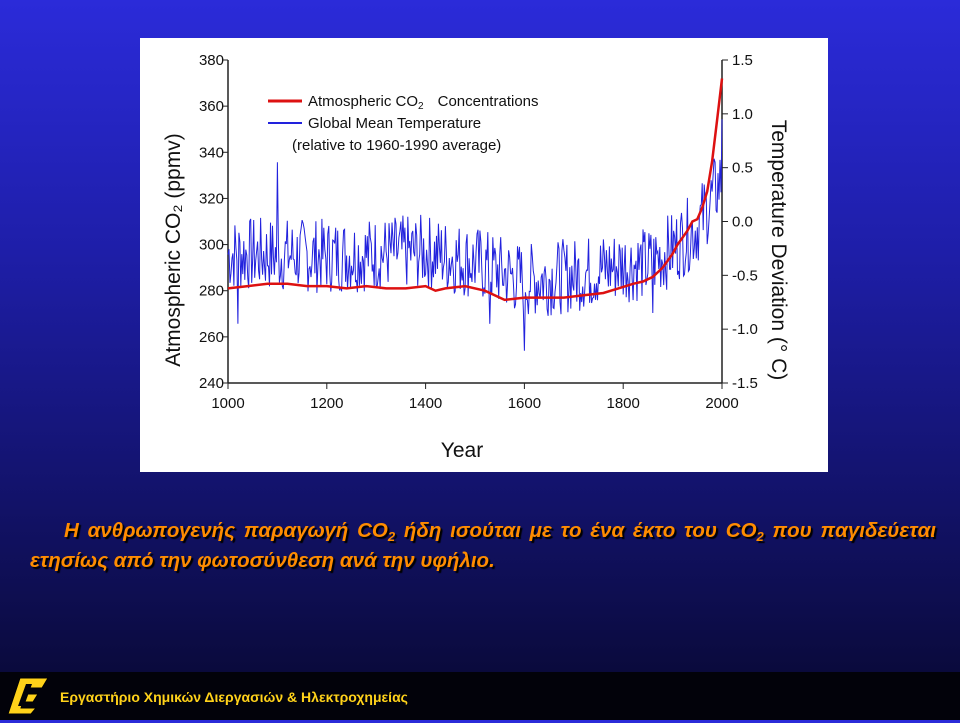  I want to click on y-right-tick-label: -1.5, so click(745, 383).